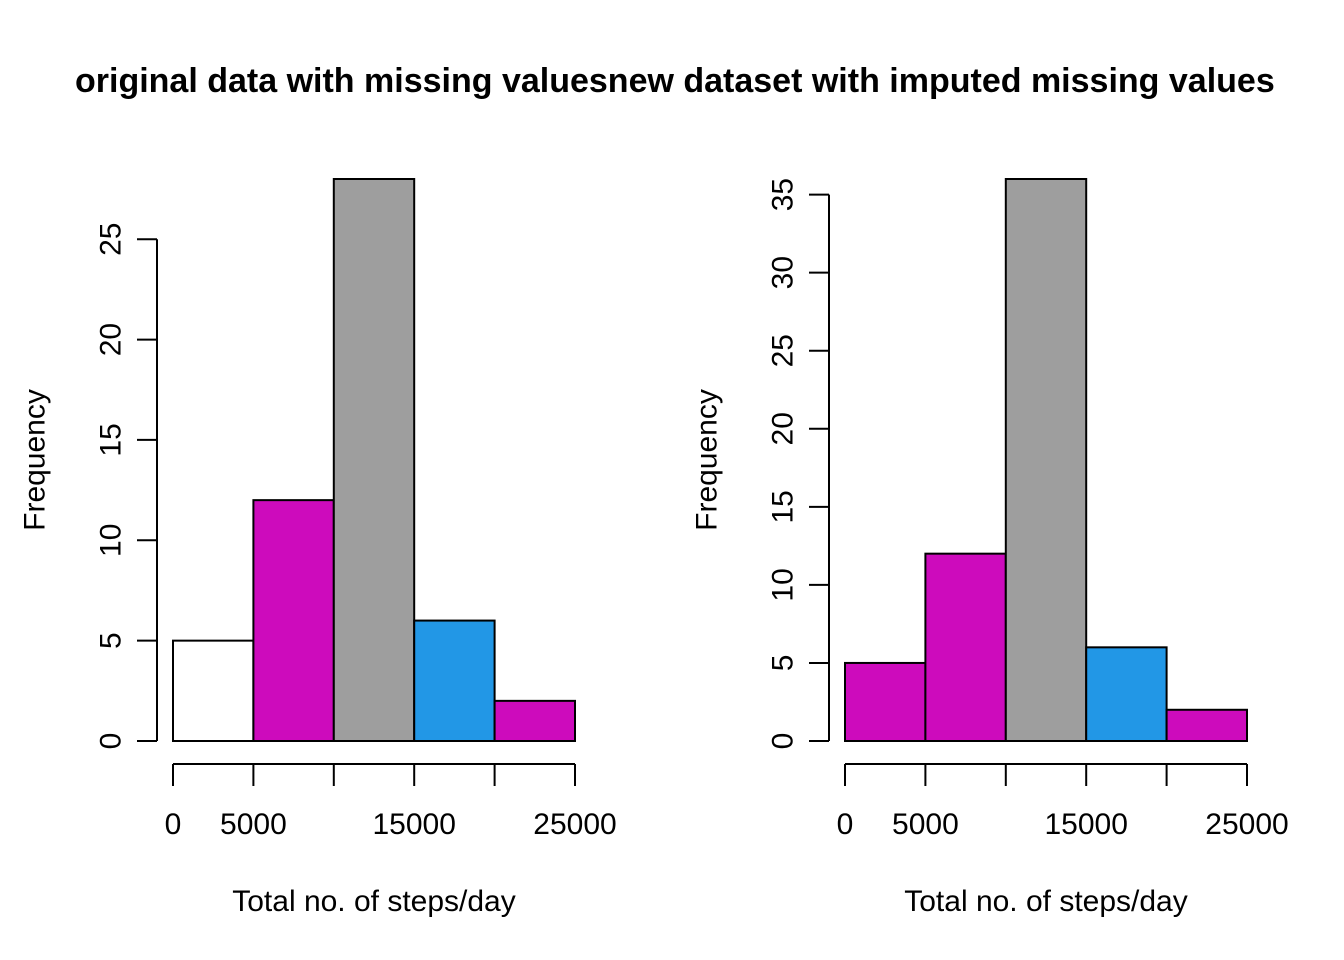  I want to click on y-tick-label: 35, so click(783, 194).